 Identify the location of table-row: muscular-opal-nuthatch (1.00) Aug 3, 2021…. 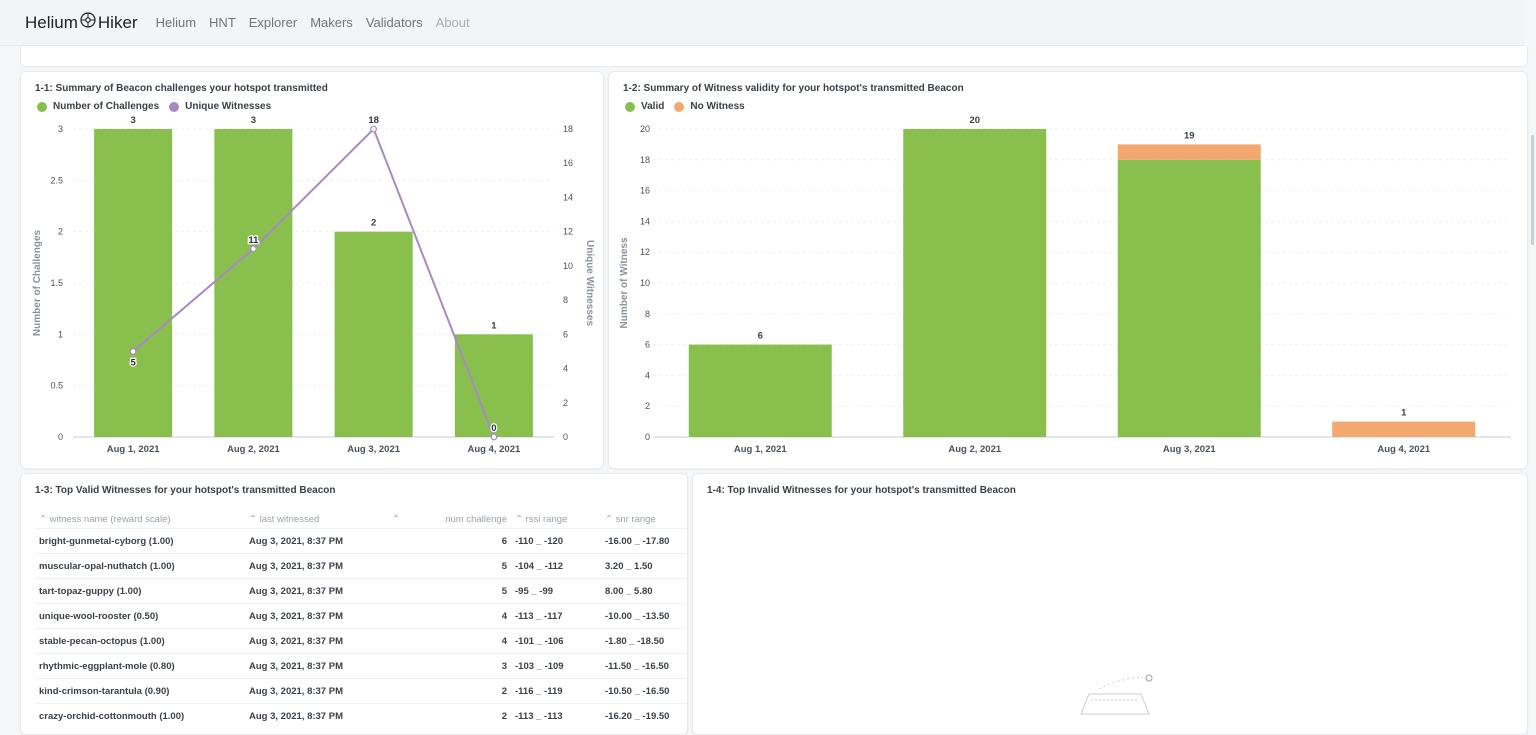
(361, 566).